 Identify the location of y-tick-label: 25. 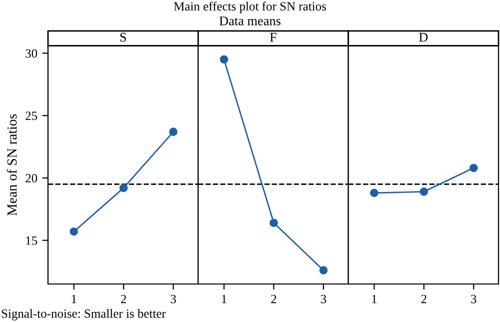
(32, 116).